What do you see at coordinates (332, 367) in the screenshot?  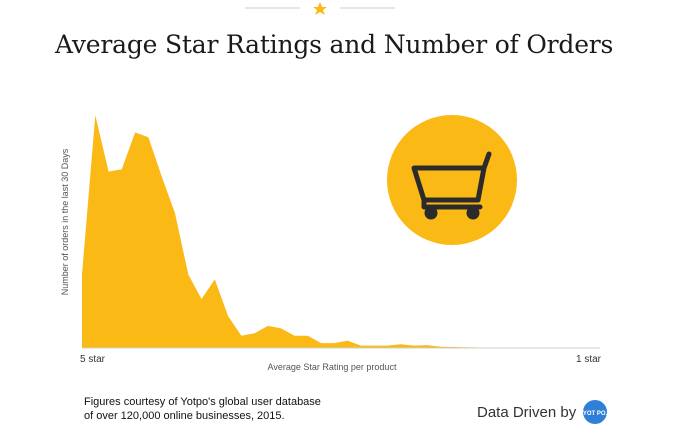 I see `x-axis-label: Average Star Rating per product` at bounding box center [332, 367].